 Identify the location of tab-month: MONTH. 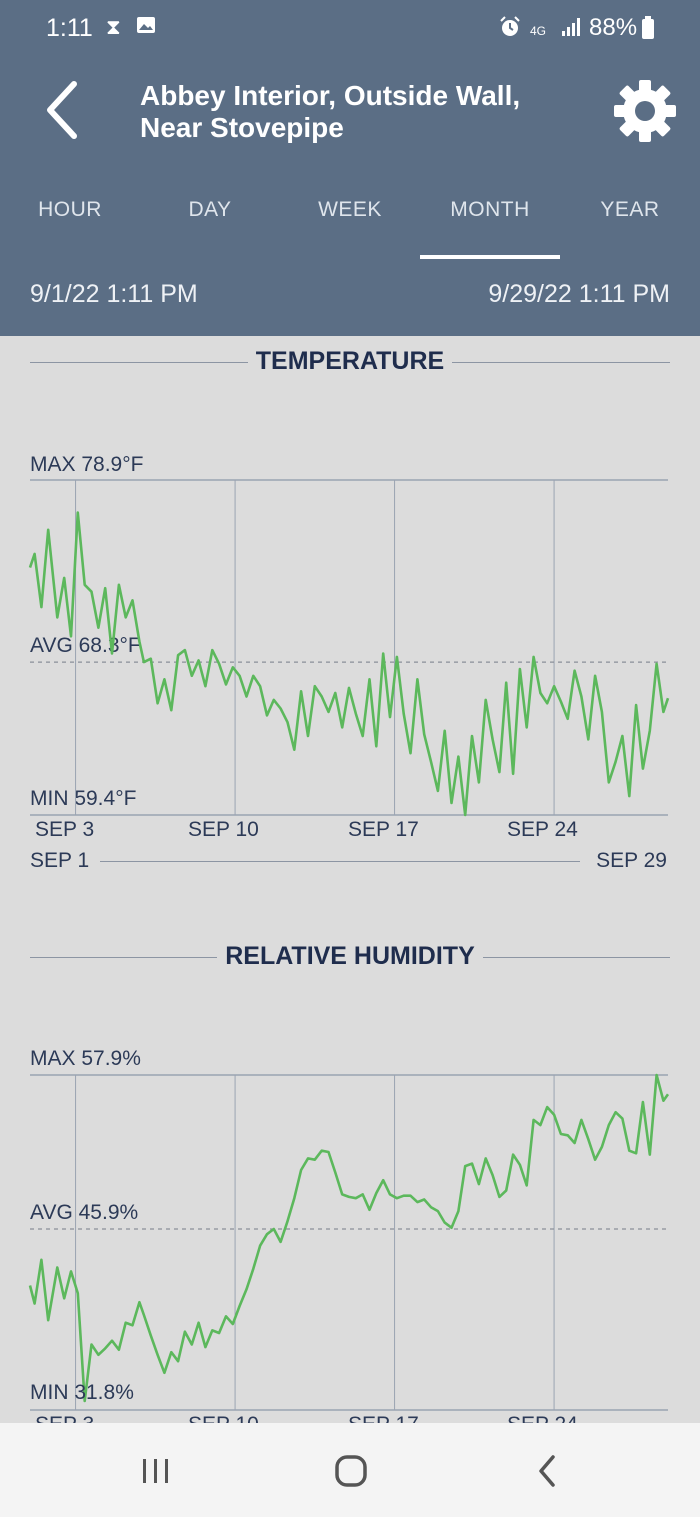
(490, 209).